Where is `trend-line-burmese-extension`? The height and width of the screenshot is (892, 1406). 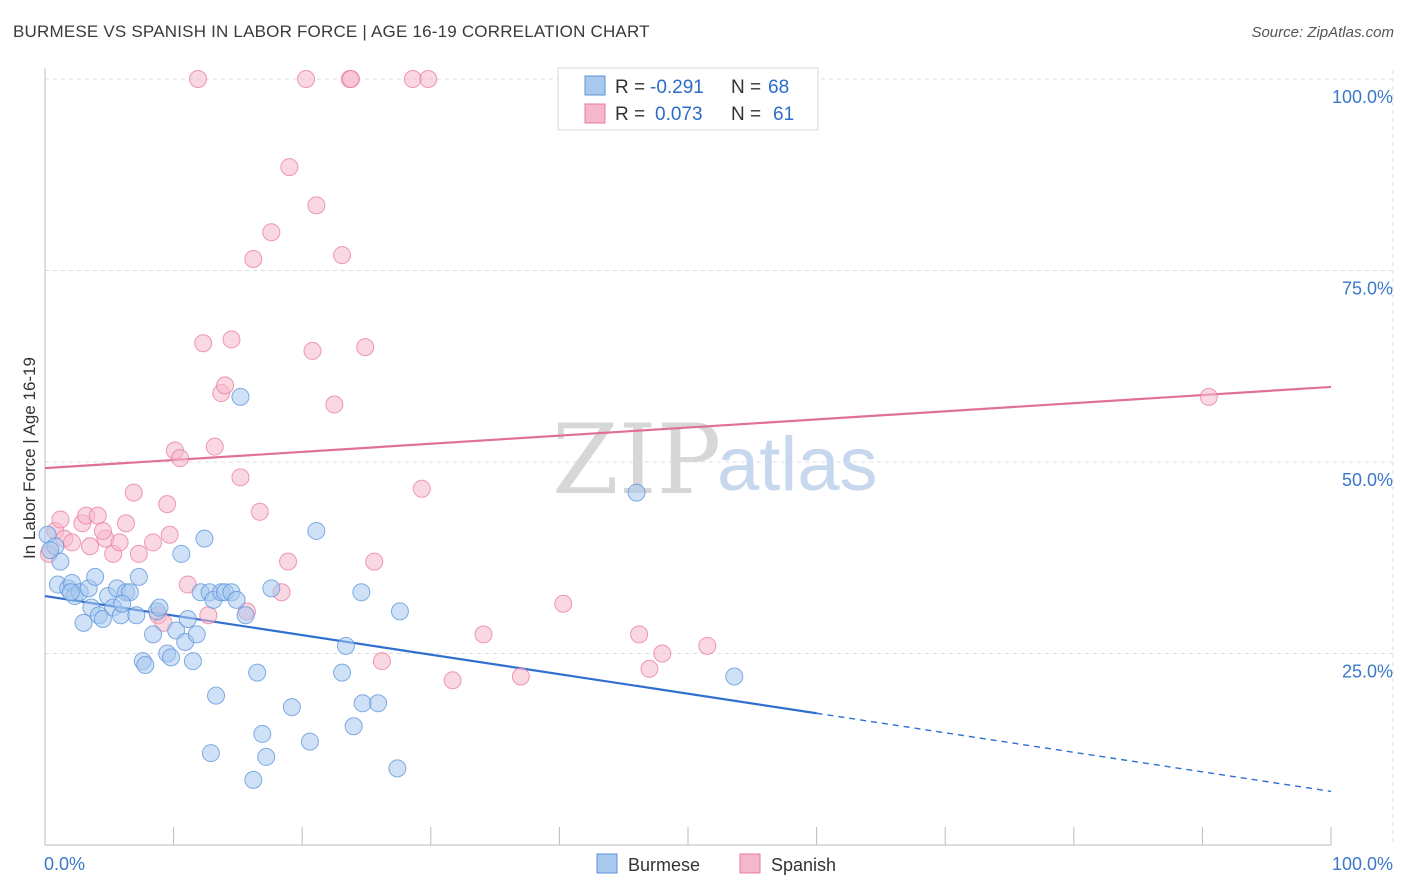 trend-line-burmese-extension is located at coordinates (1074, 752).